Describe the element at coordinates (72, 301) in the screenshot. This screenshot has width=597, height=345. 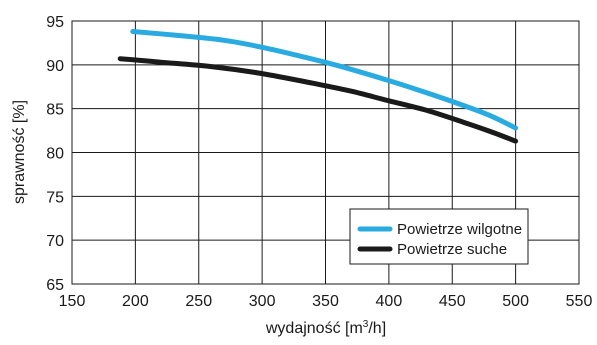
I see `x-tick-label: 150` at that location.